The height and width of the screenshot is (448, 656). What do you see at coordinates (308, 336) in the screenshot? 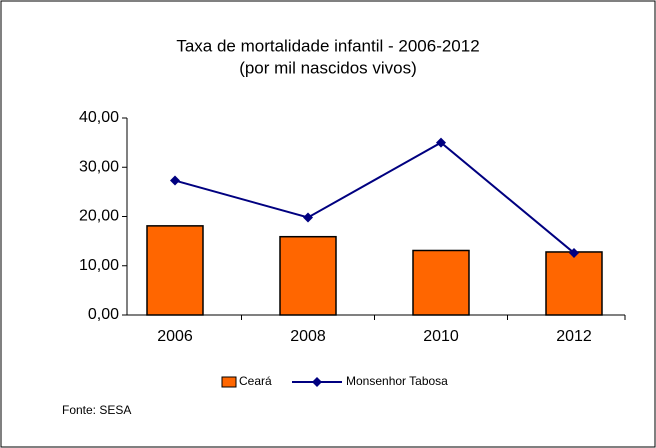
I see `x-tick-label: 2008` at bounding box center [308, 336].